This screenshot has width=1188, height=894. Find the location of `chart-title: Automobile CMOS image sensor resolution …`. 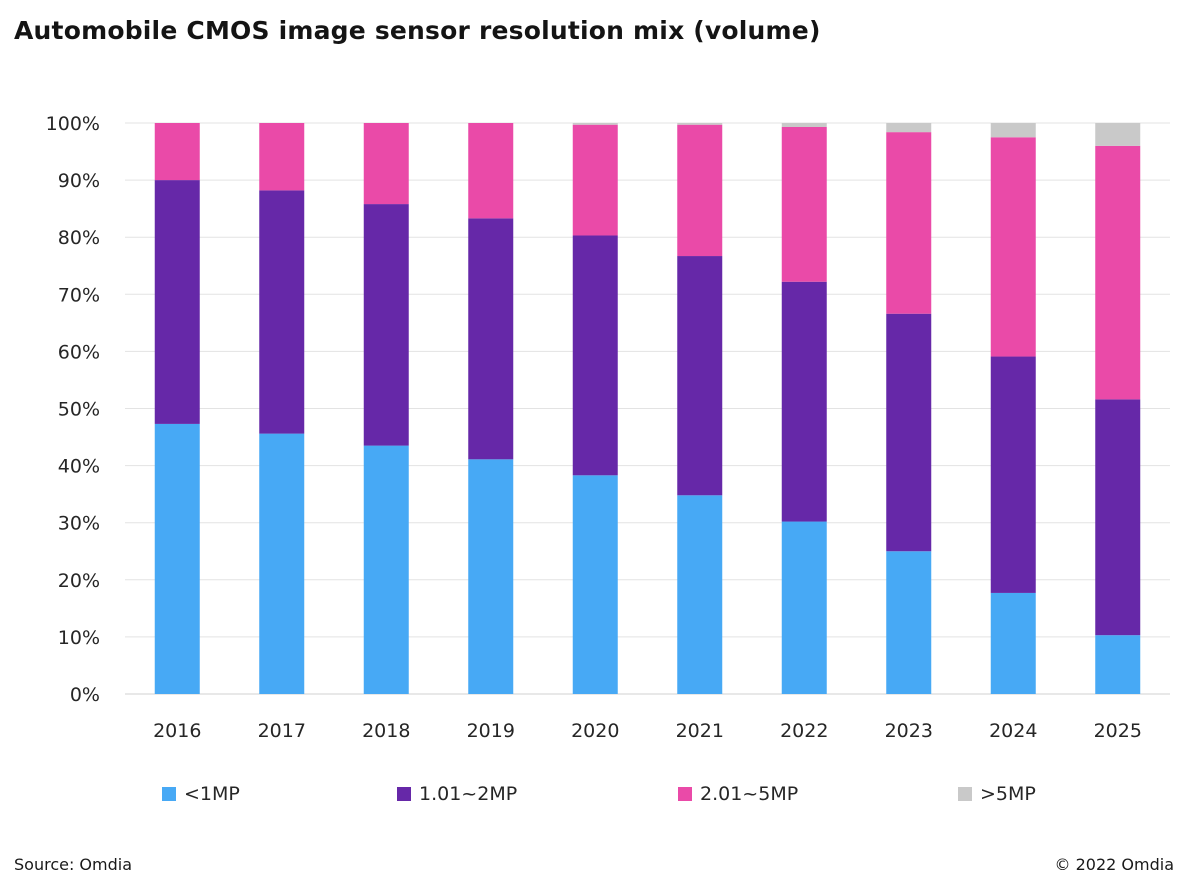

chart-title: Automobile CMOS image sensor resolution … is located at coordinates (417, 30).